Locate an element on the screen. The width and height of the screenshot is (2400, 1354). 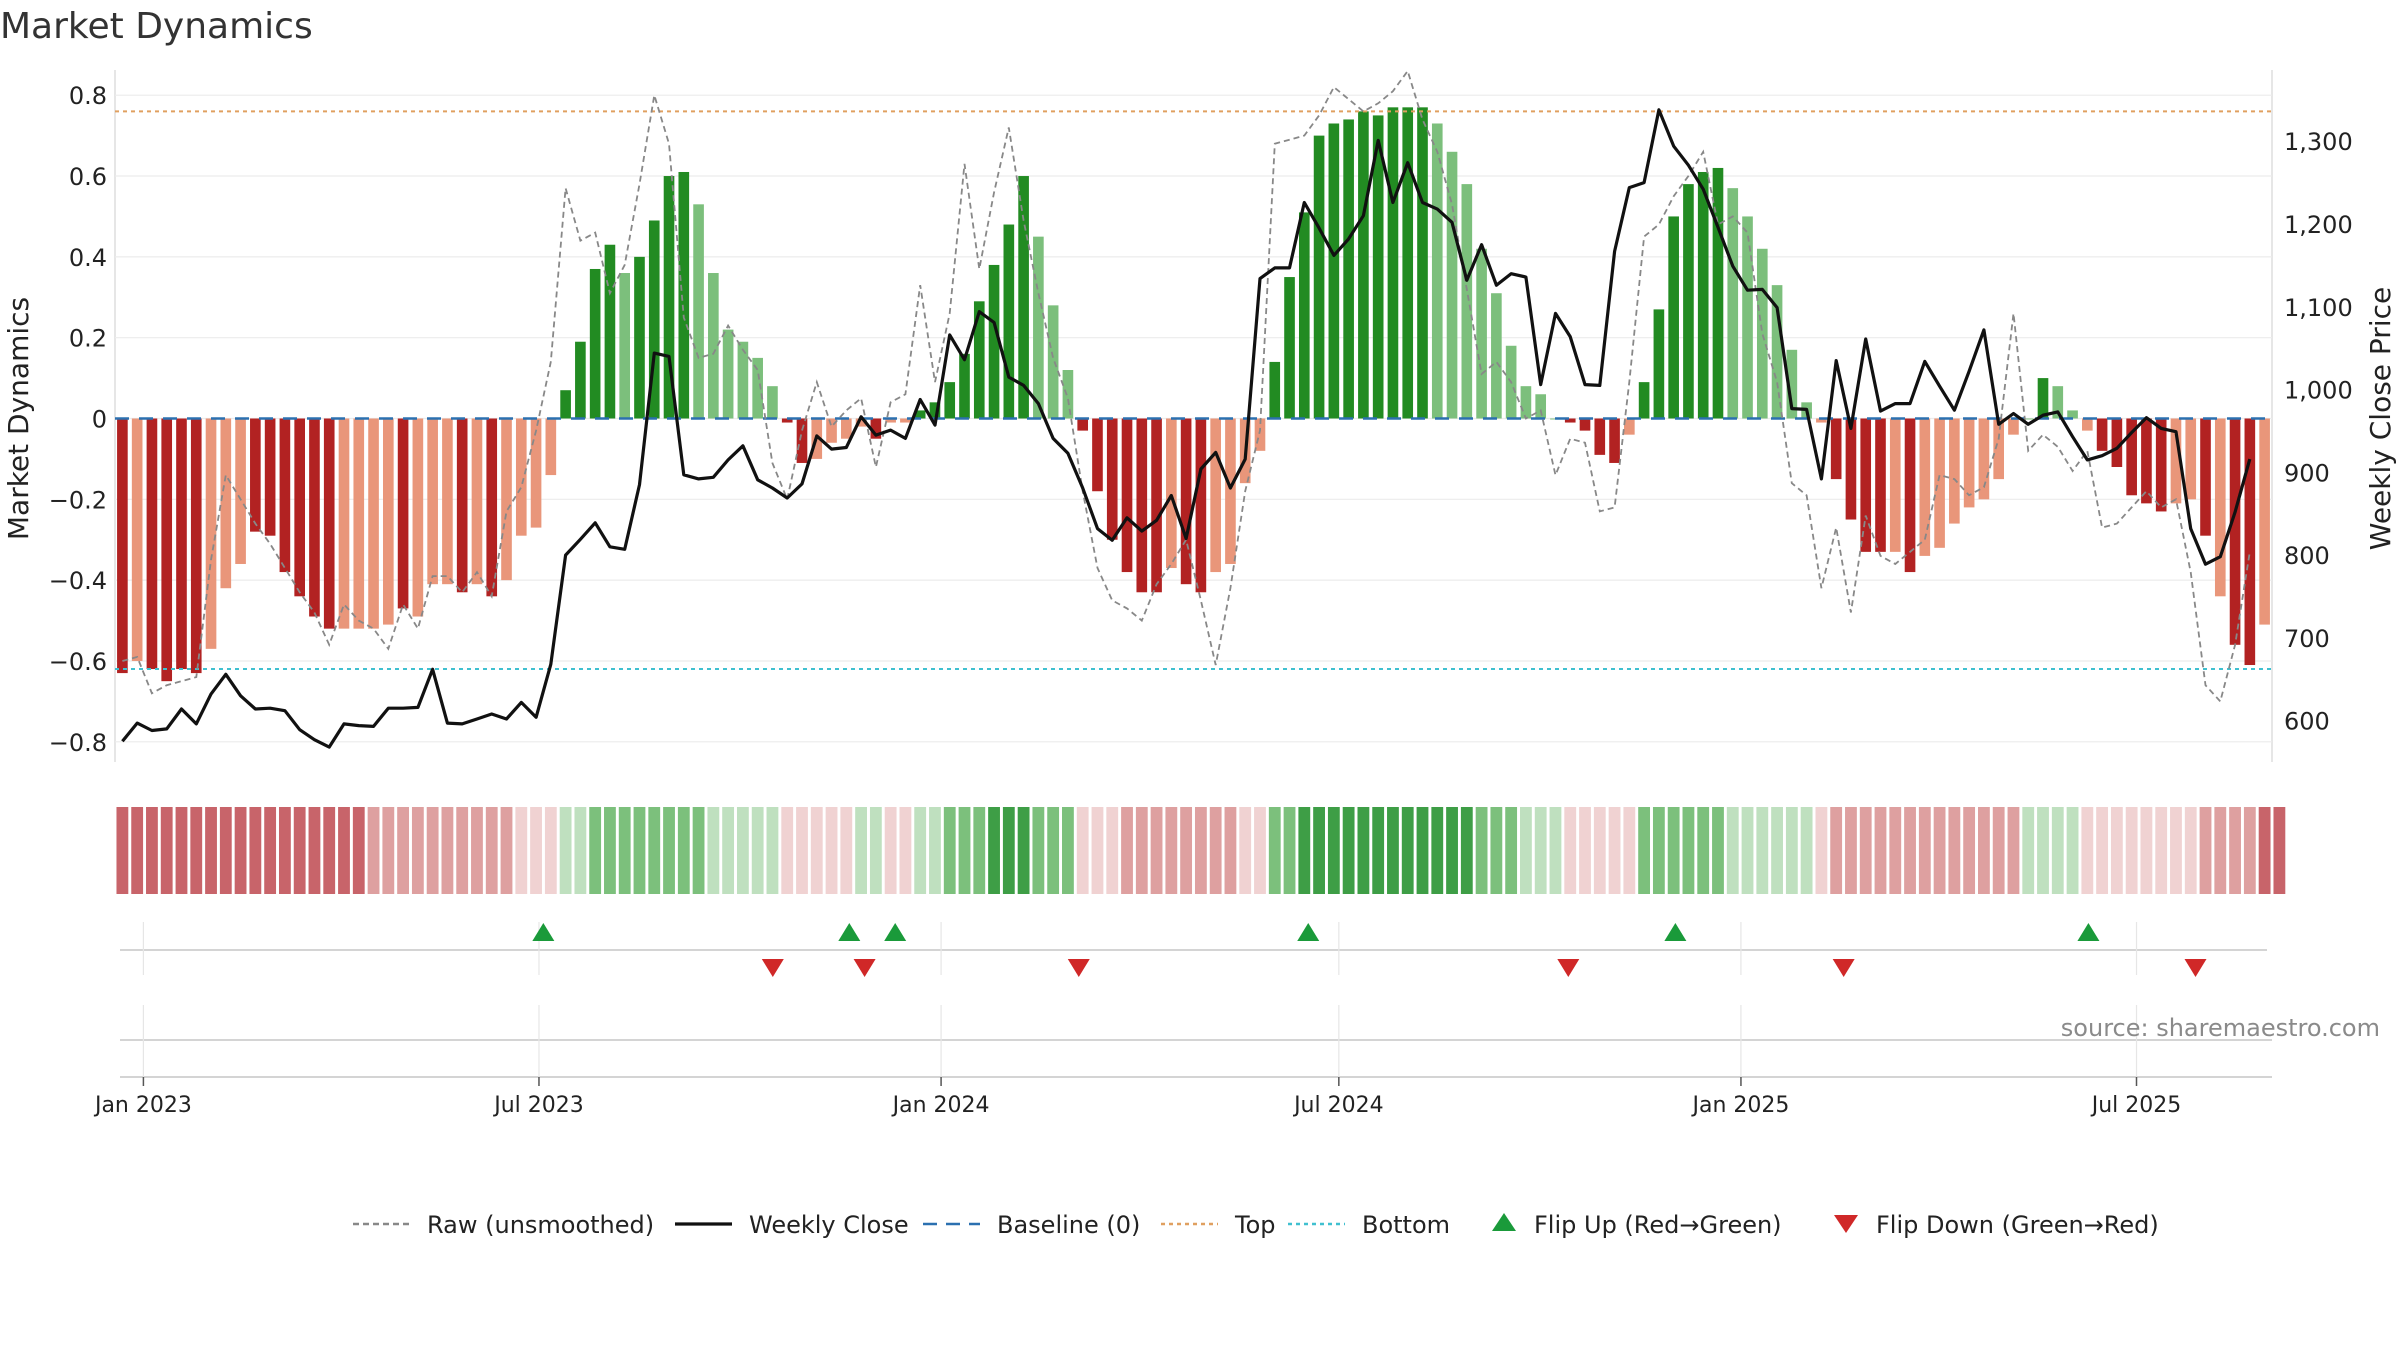
page-title: Market Dynamics is located at coordinates (156, 26).